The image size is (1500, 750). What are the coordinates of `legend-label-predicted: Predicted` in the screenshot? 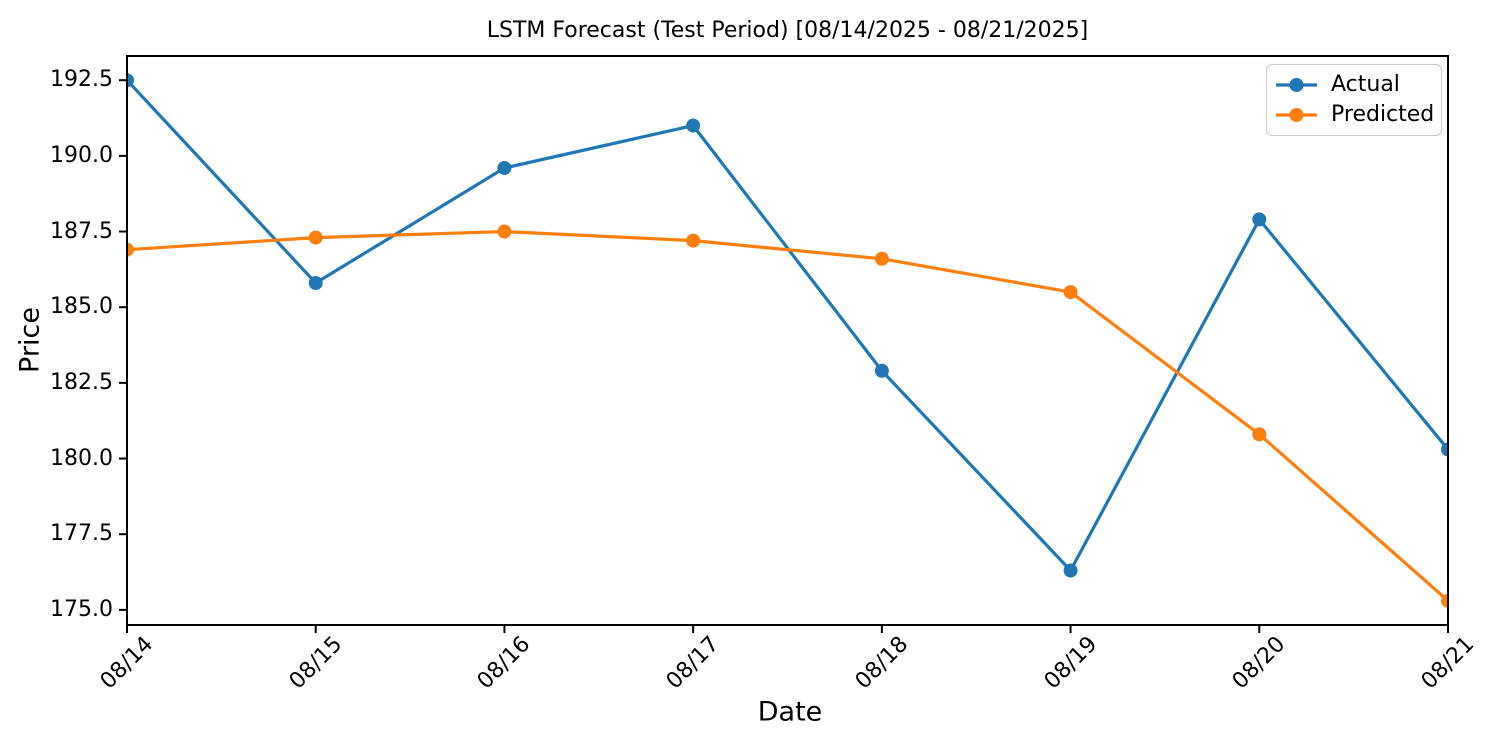 It's located at (1383, 114).